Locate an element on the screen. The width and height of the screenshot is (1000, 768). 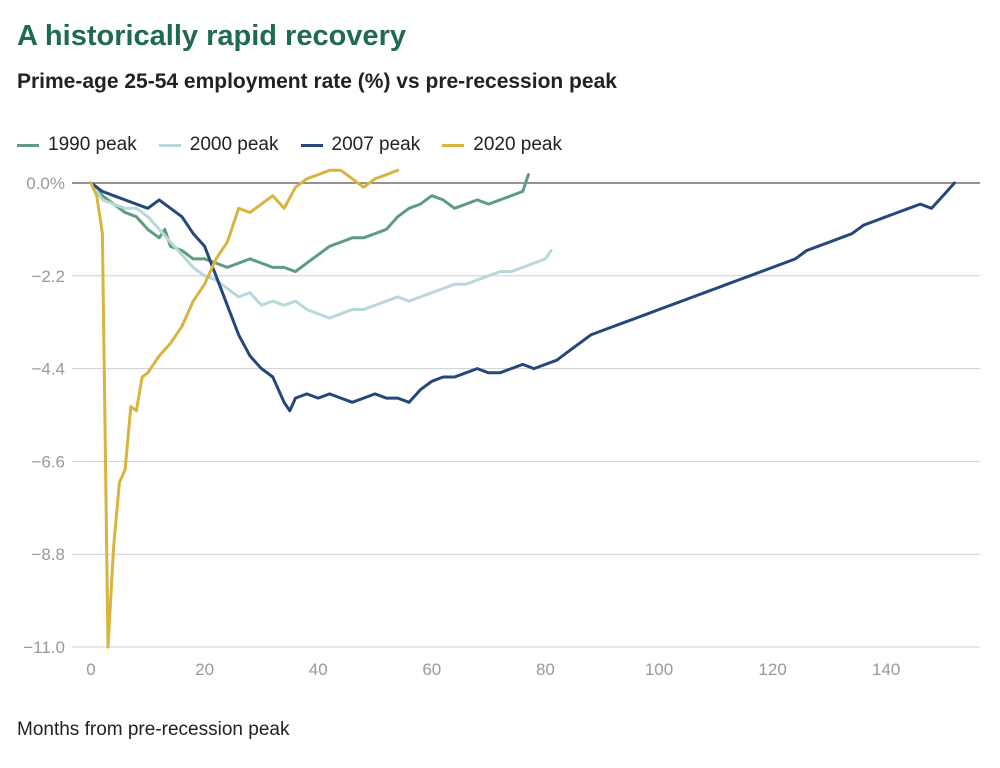
y-tick-label: −6.6 is located at coordinates (48, 461).